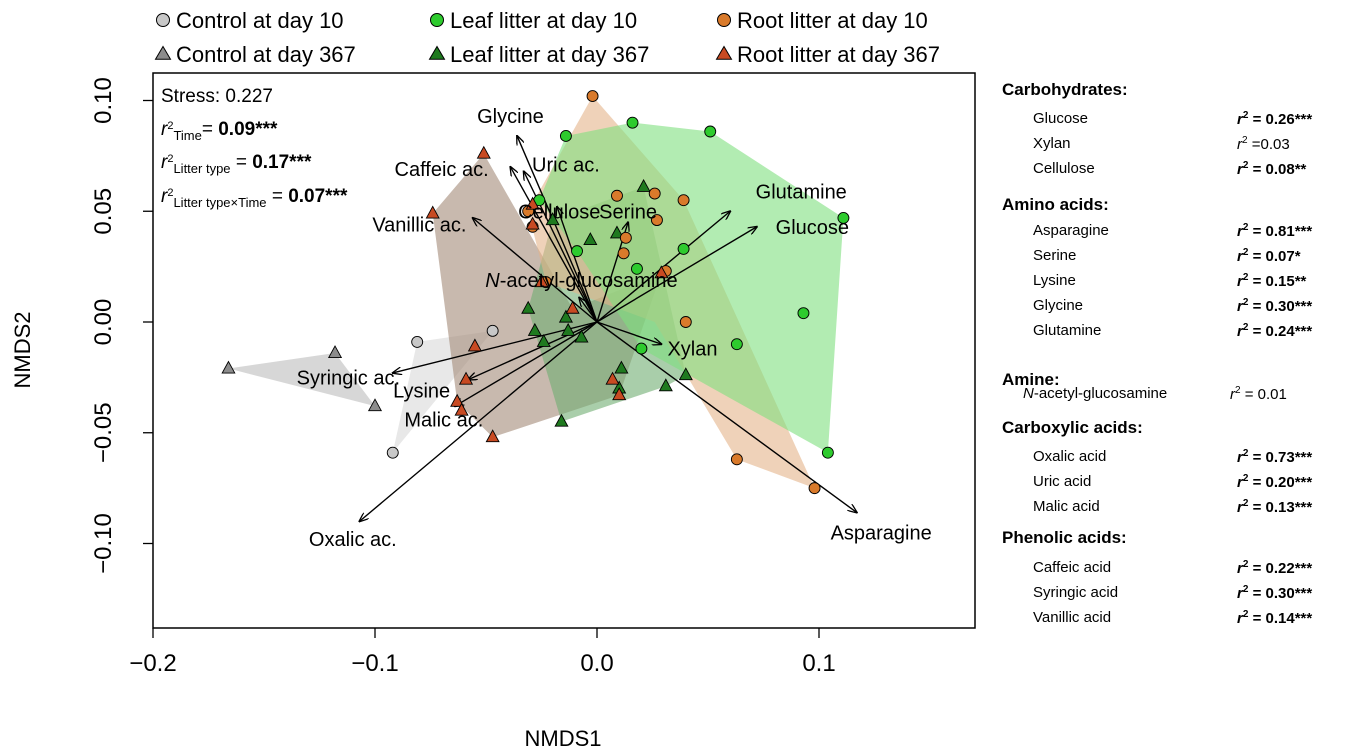 This screenshot has width=1348, height=756. Describe the element at coordinates (266, 54) in the screenshot. I see `legend-label-3: Control at day 367` at that location.